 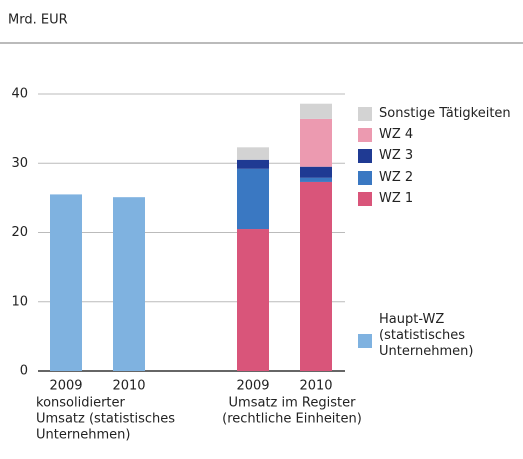 What do you see at coordinates (396, 155) in the screenshot?
I see `legend-label: WZ 3` at bounding box center [396, 155].